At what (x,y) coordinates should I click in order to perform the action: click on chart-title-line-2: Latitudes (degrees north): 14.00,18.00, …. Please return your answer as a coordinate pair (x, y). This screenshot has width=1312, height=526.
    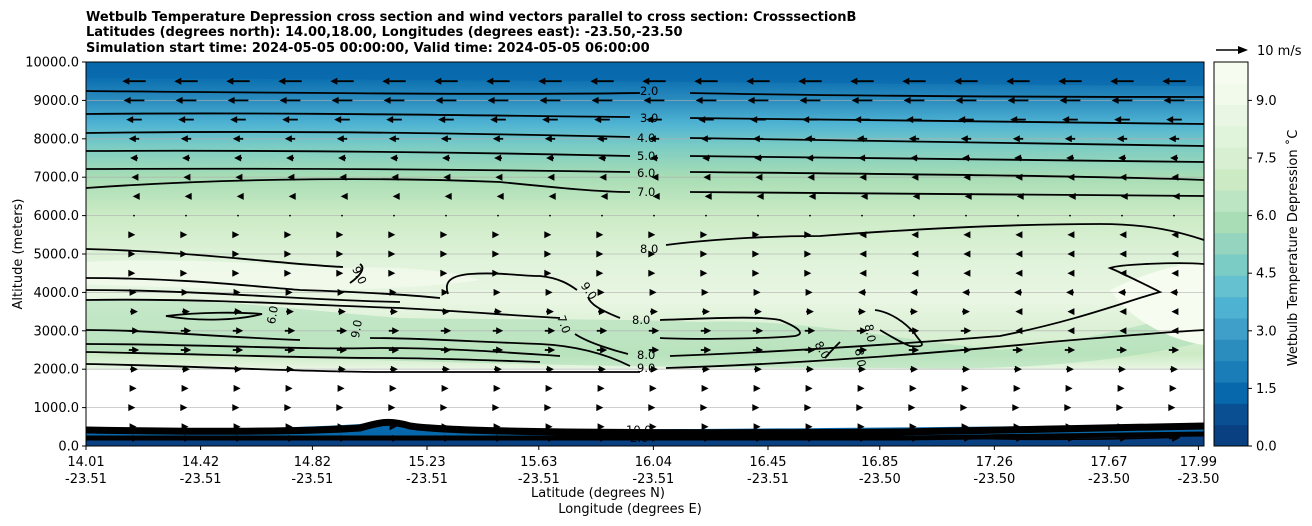
    Looking at the image, I should click on (384, 32).